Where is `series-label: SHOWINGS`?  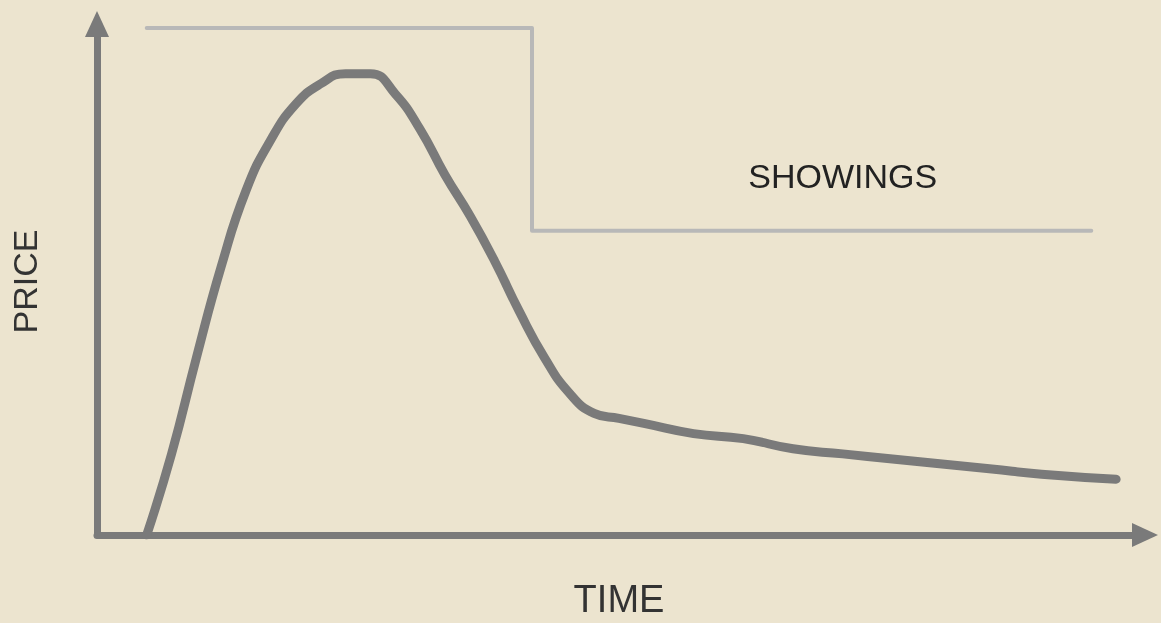
series-label: SHOWINGS is located at coordinates (843, 175).